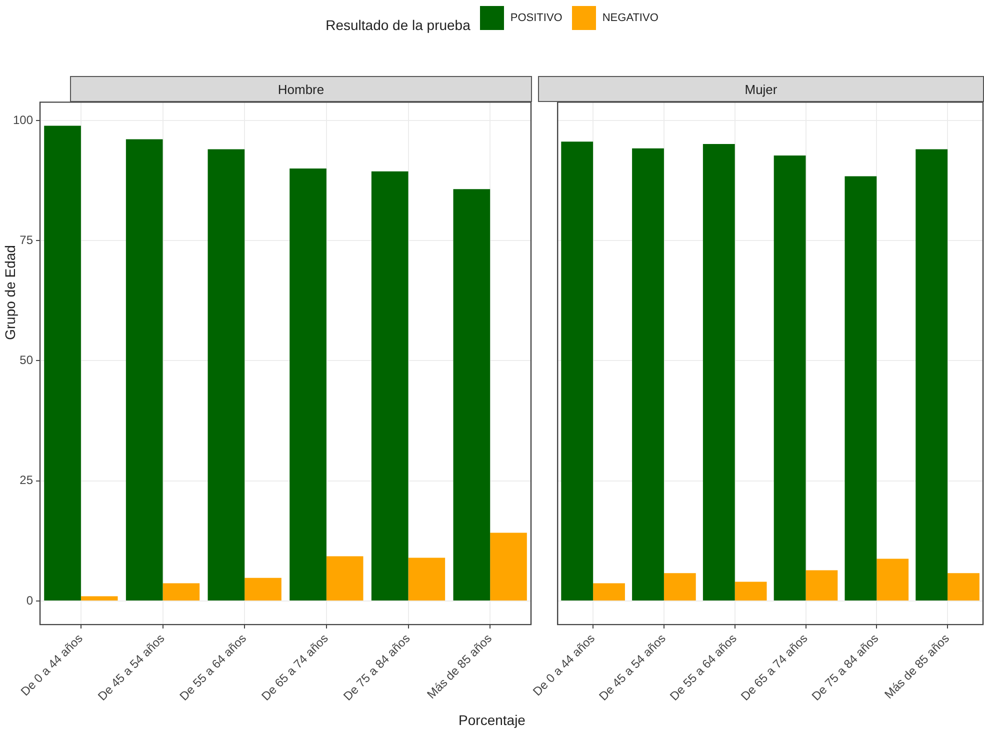 This screenshot has height=738, width=984. What do you see at coordinates (30, 600) in the screenshot?
I see `y-tick-label: 0` at bounding box center [30, 600].